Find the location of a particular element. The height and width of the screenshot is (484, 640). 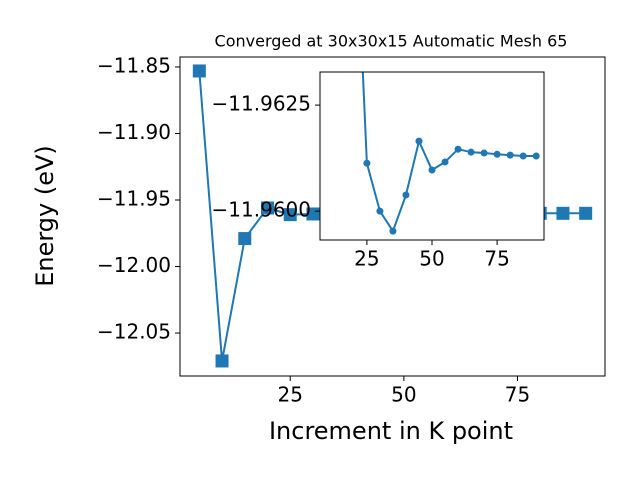

chart-title: Converged at 30x30x15 Automatic Mesh 65 is located at coordinates (391, 41).